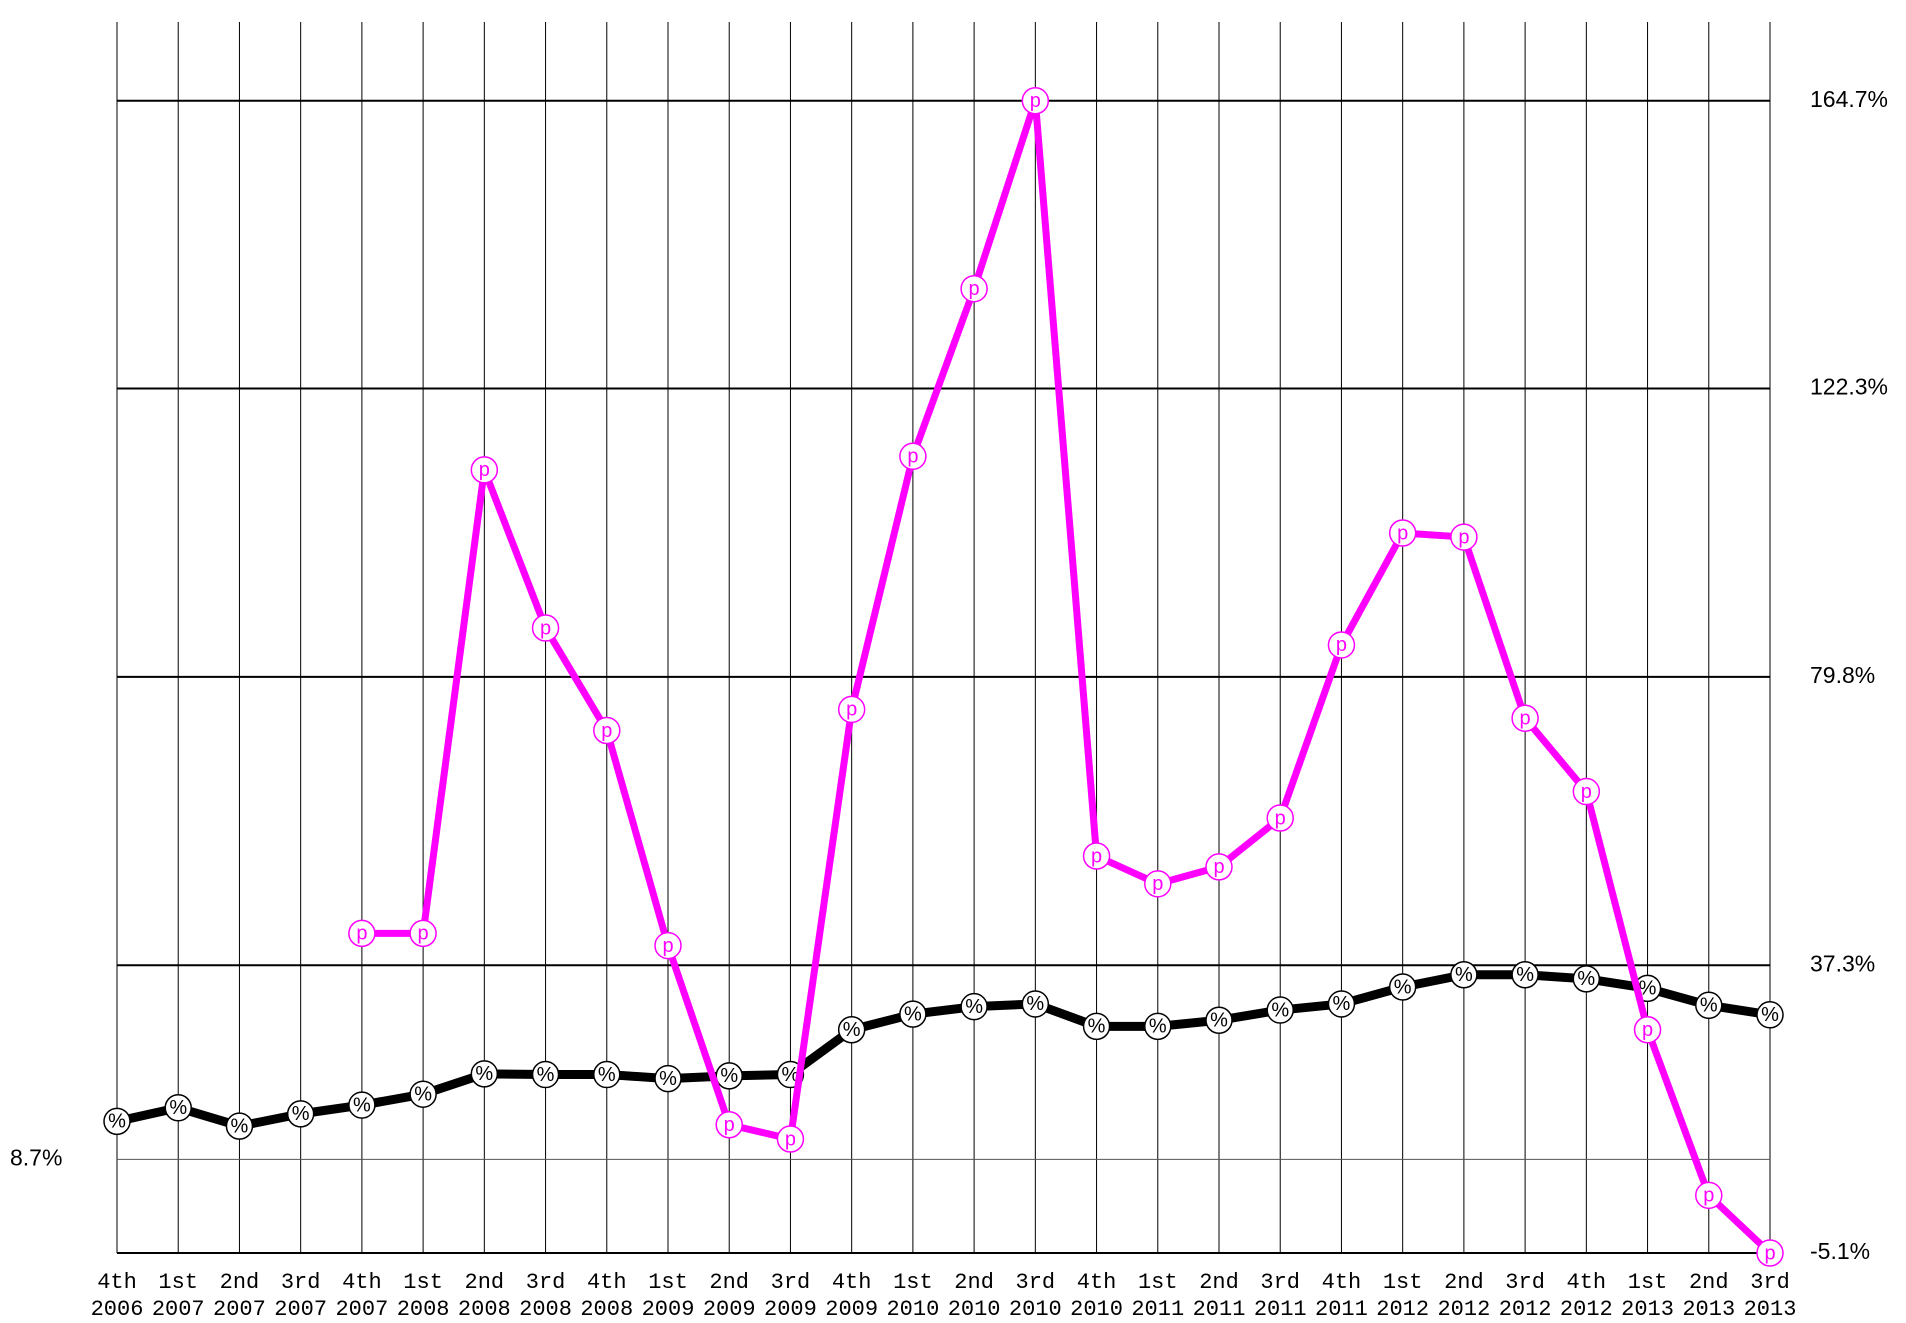 The image size is (1906, 1323). Describe the element at coordinates (1849, 387) in the screenshot. I see `y-tick-label: 122.3%` at that location.